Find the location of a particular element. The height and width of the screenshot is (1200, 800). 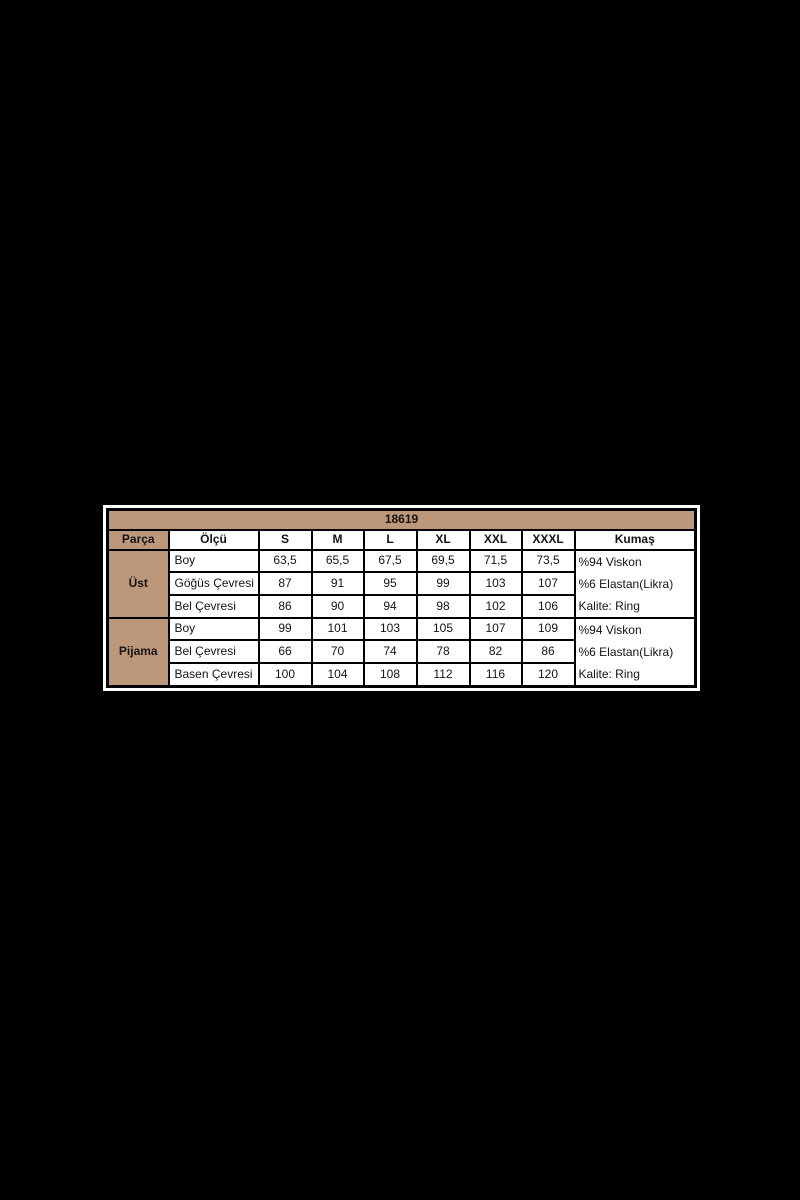

table-row: Basen Çevresi 100 104 108 112 116 120 is located at coordinates (402, 674).